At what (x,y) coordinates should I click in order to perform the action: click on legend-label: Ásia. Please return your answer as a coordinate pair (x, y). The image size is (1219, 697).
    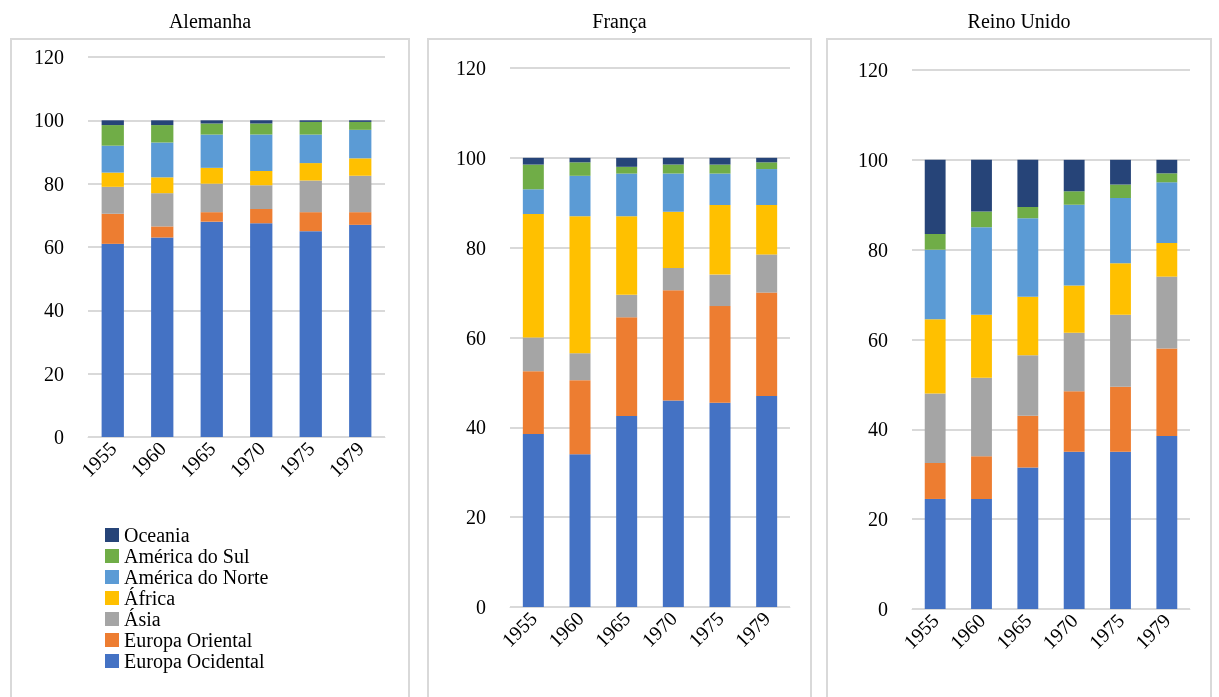
    Looking at the image, I should click on (142, 619).